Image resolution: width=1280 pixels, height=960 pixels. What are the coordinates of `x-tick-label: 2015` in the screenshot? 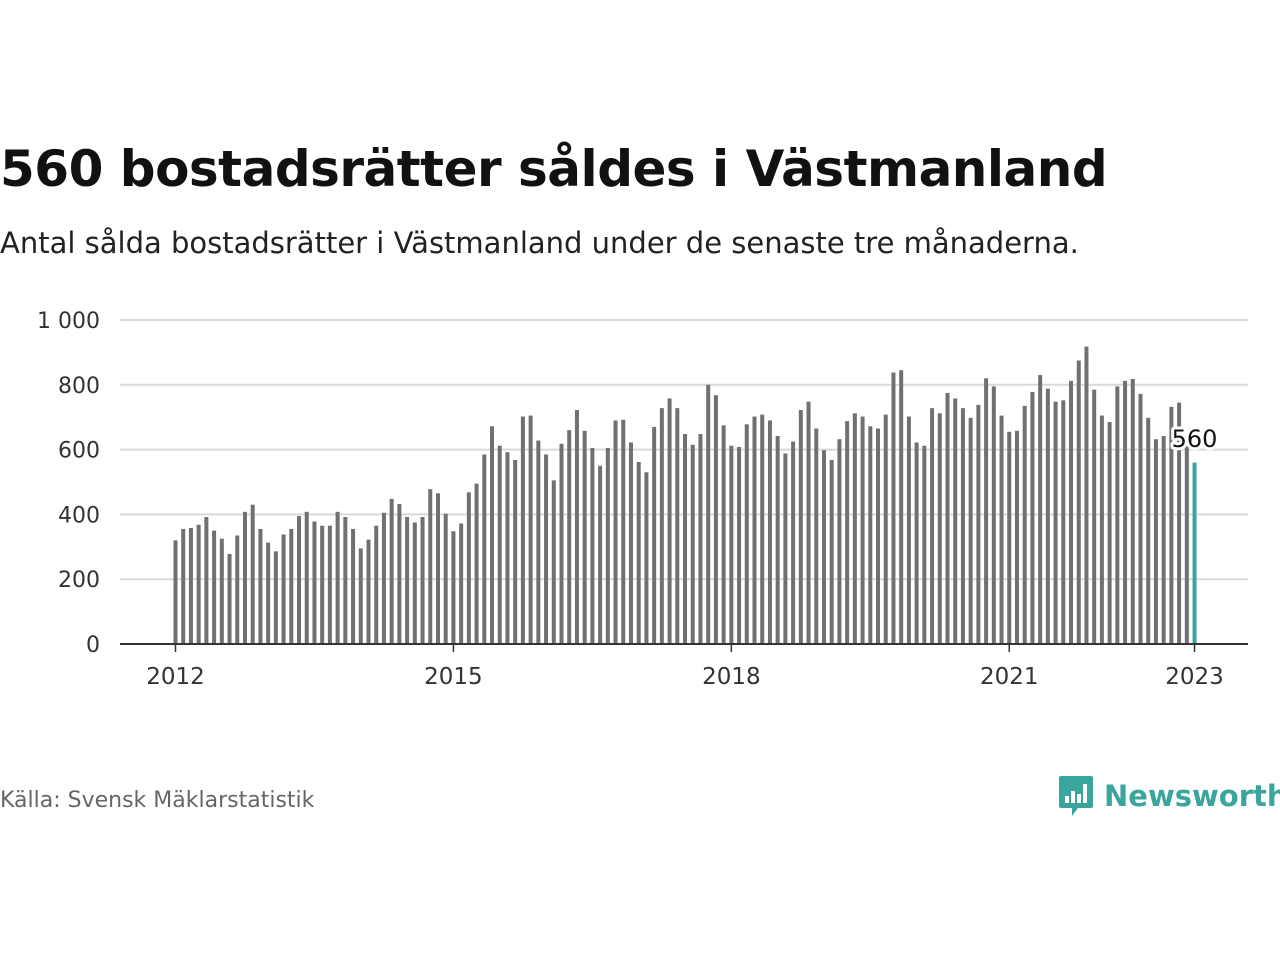 It's located at (453, 677).